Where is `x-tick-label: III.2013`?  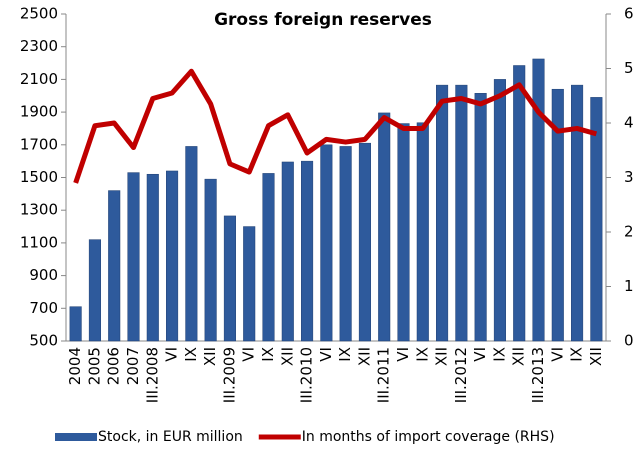
x-tick-label: III.2013 is located at coordinates (538, 375).